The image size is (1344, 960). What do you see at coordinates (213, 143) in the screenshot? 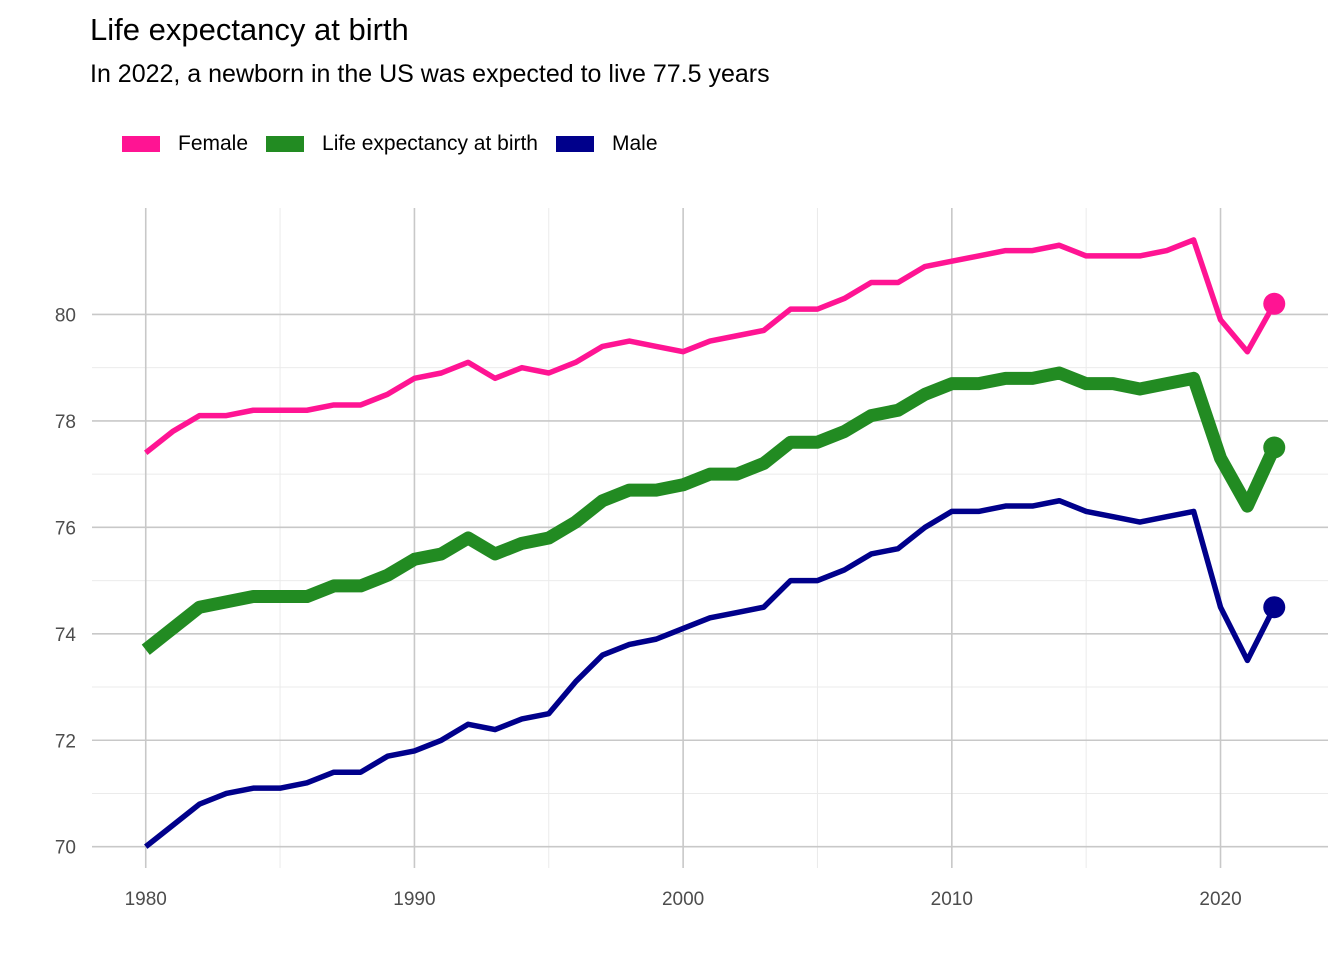
I see `legend-label-female: Female` at bounding box center [213, 143].